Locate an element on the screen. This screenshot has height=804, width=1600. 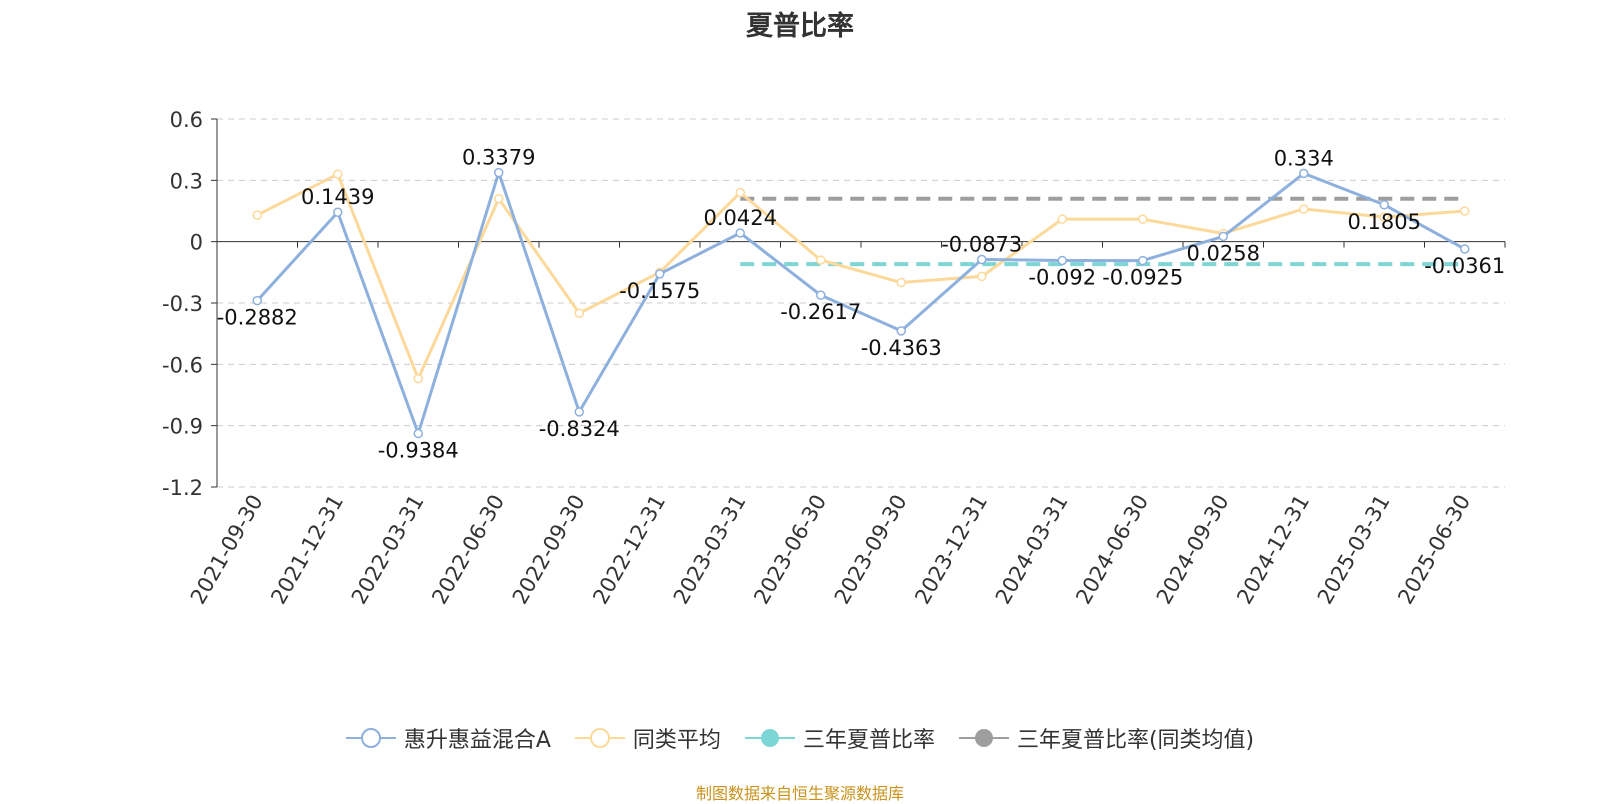
x-tick-label: 2021-12-31 is located at coordinates (307, 550).